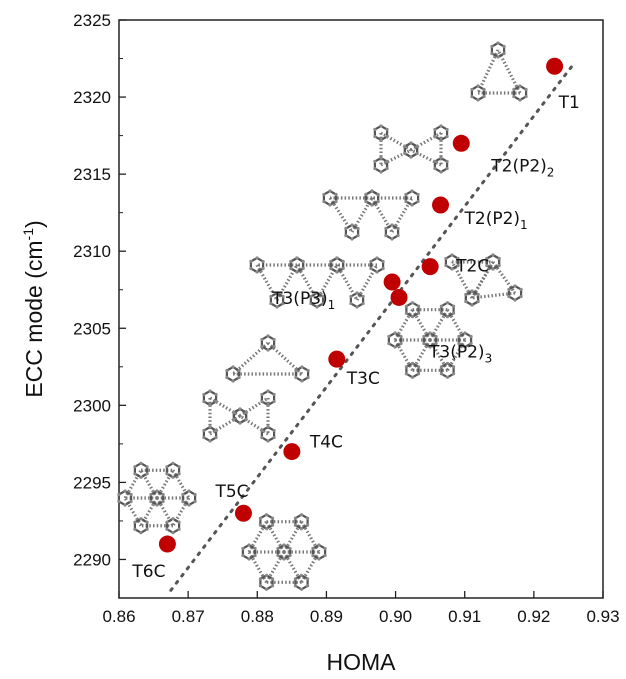 The height and width of the screenshot is (679, 626). Describe the element at coordinates (326, 616) in the screenshot. I see `x-tick-label: 0.89` at that location.